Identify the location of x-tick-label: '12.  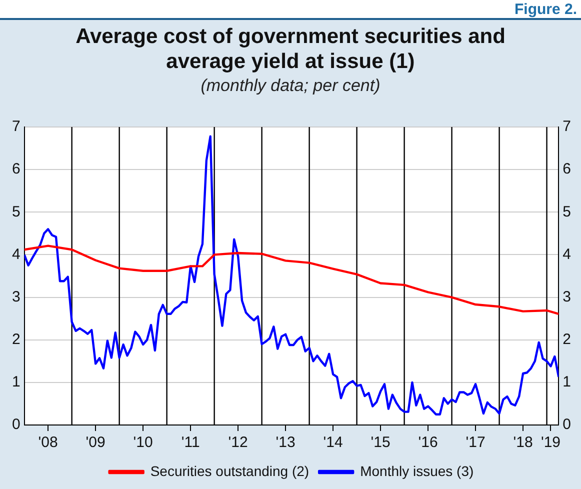
(238, 443).